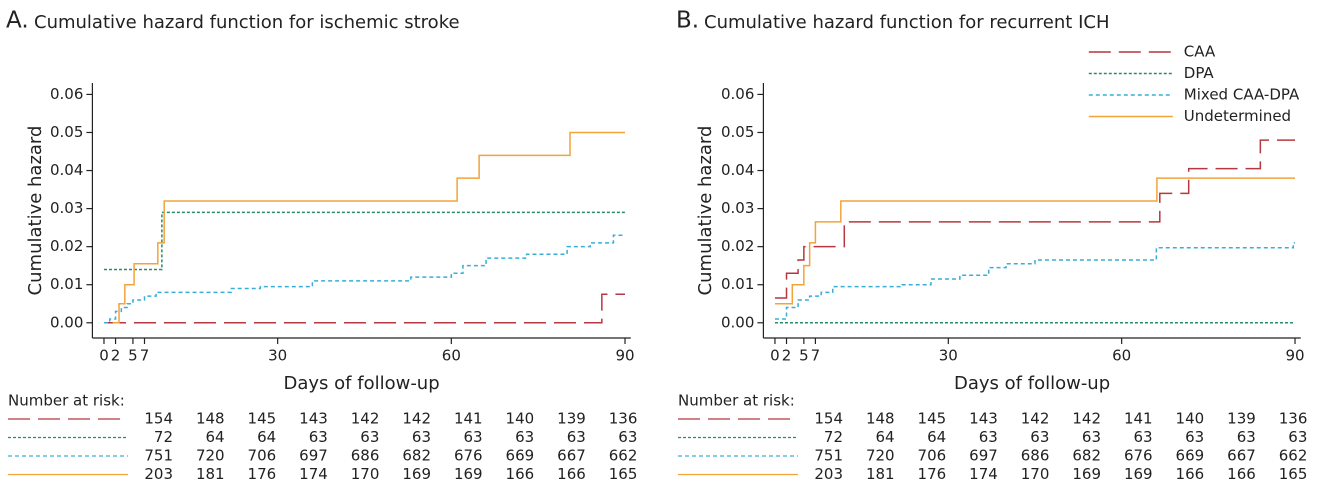 The image size is (1317, 497). Describe the element at coordinates (313, 474) in the screenshot. I see `at-risk-value: 174` at that location.